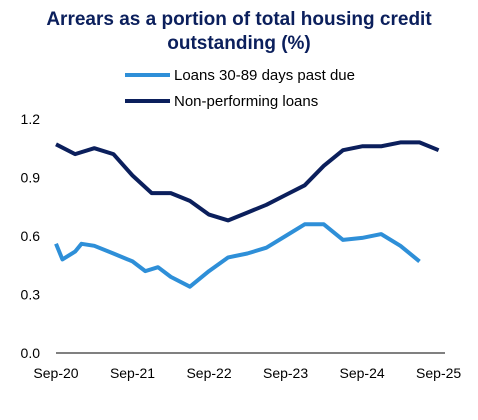 The image size is (478, 420). What do you see at coordinates (31, 295) in the screenshot?
I see `y-tick-label: 0.3` at bounding box center [31, 295].